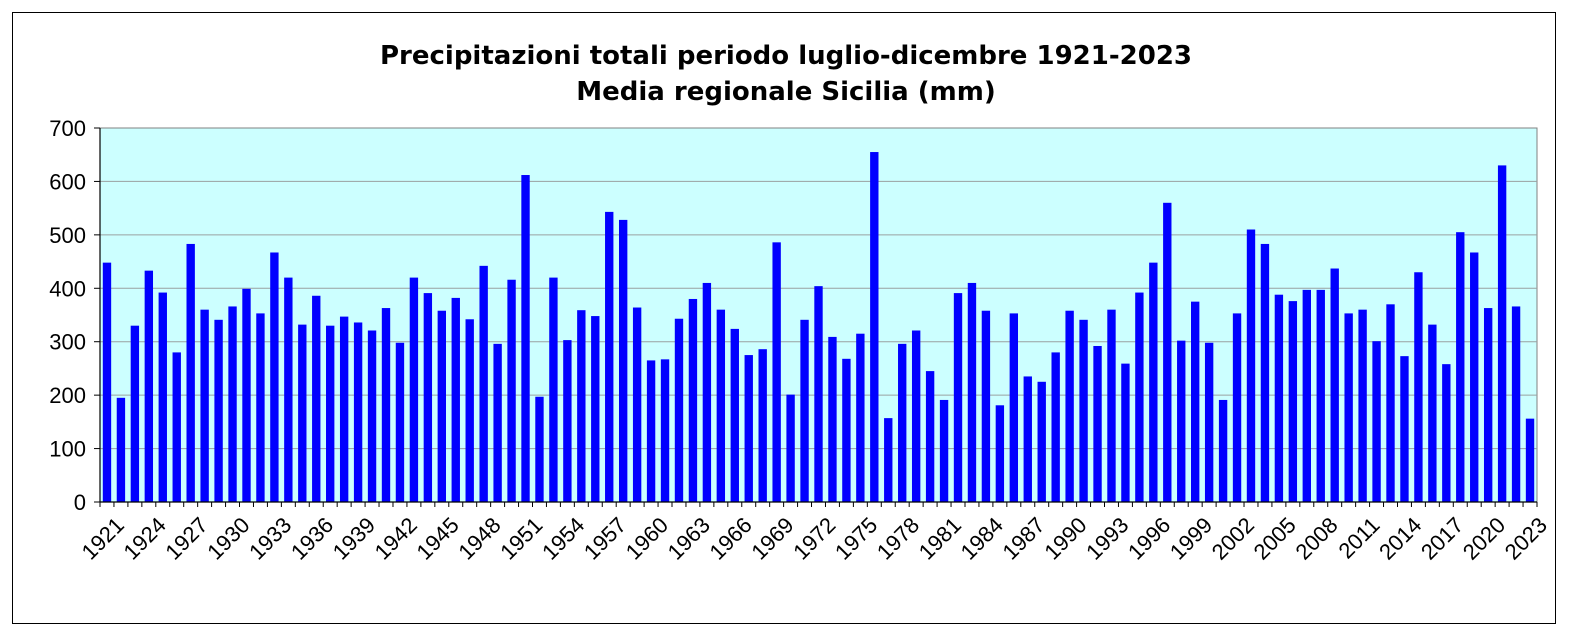 This screenshot has height=638, width=1572. I want to click on bar-1973, so click(832, 419).